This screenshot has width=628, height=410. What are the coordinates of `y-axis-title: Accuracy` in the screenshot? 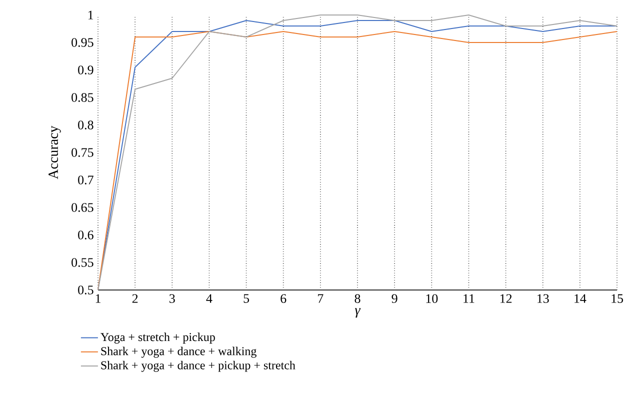 It's located at (54, 153).